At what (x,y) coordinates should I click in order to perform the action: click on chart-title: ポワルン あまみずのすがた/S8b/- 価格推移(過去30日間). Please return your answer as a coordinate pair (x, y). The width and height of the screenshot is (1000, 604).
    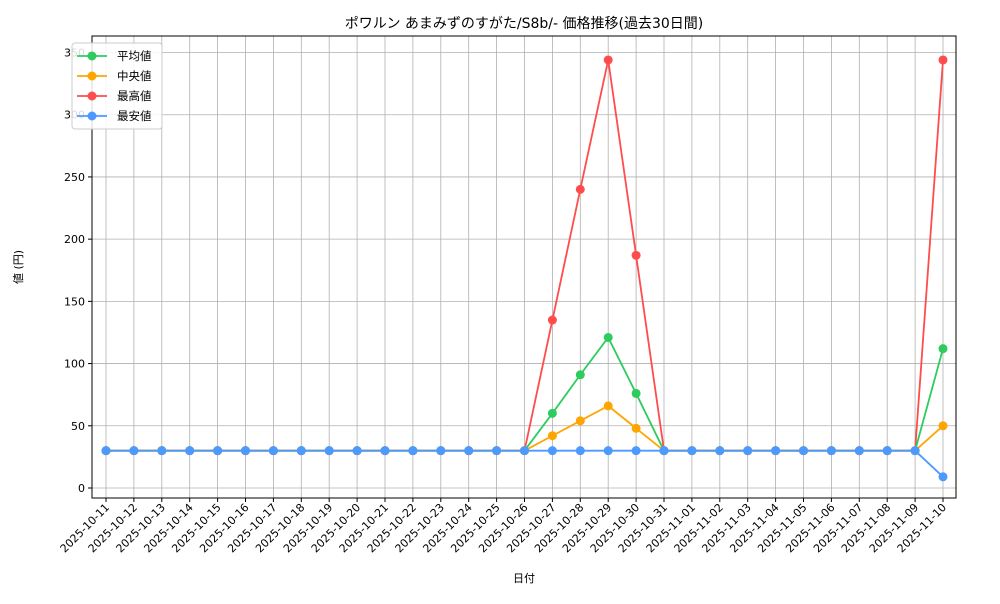
    Looking at the image, I should click on (524, 24).